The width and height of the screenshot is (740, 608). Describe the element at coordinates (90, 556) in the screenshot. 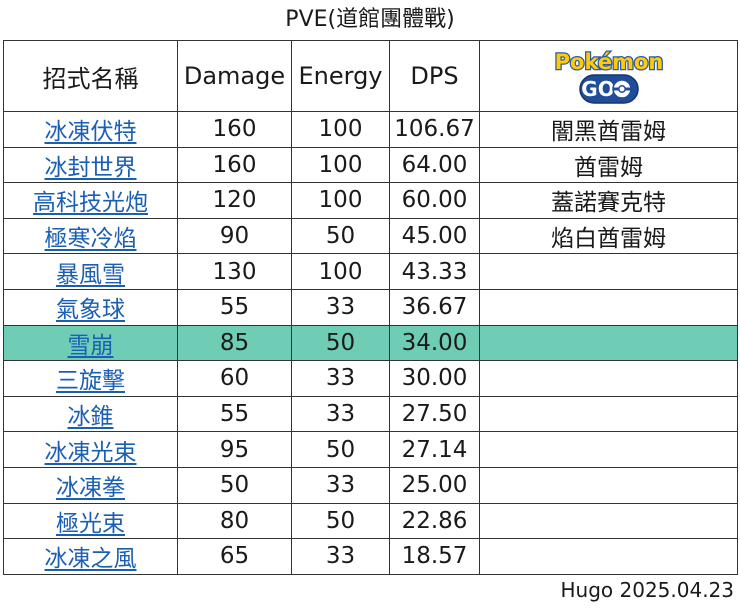

I see `move-name-link: 冰凍之風` at that location.